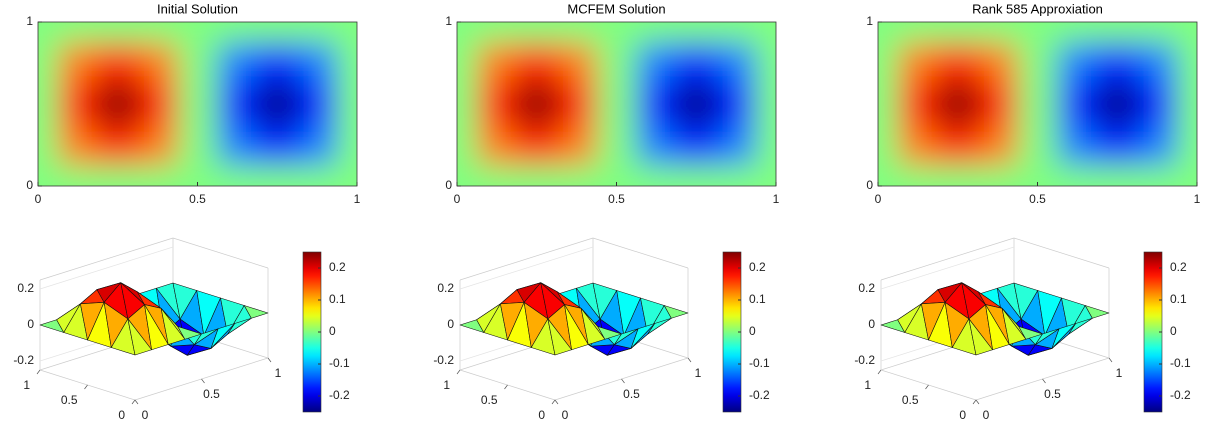 Image resolution: width=1214 pixels, height=442 pixels. I want to click on surface, so click(154, 319).